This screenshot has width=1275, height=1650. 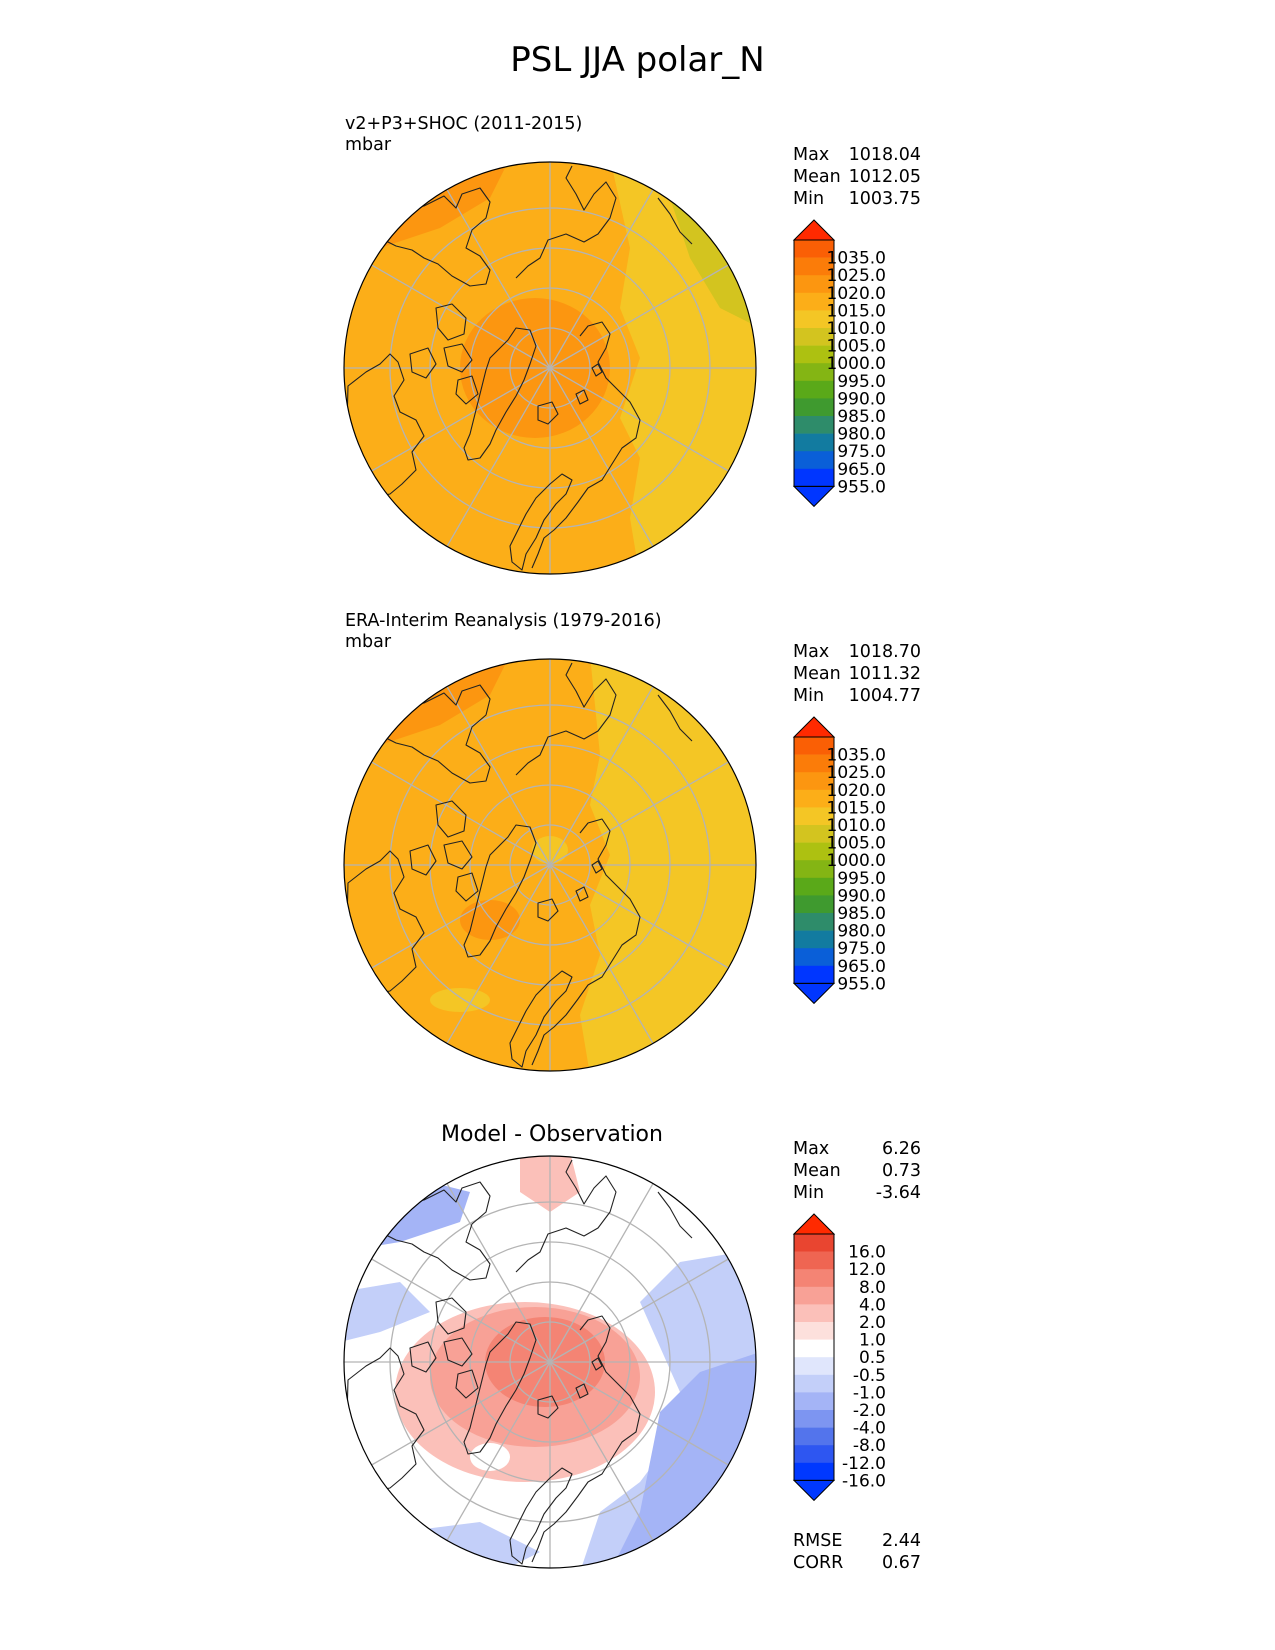 I want to click on ref-panel-title: ERA-Interim Reanalysis (1979-2016) mbar, so click(x=503, y=632).